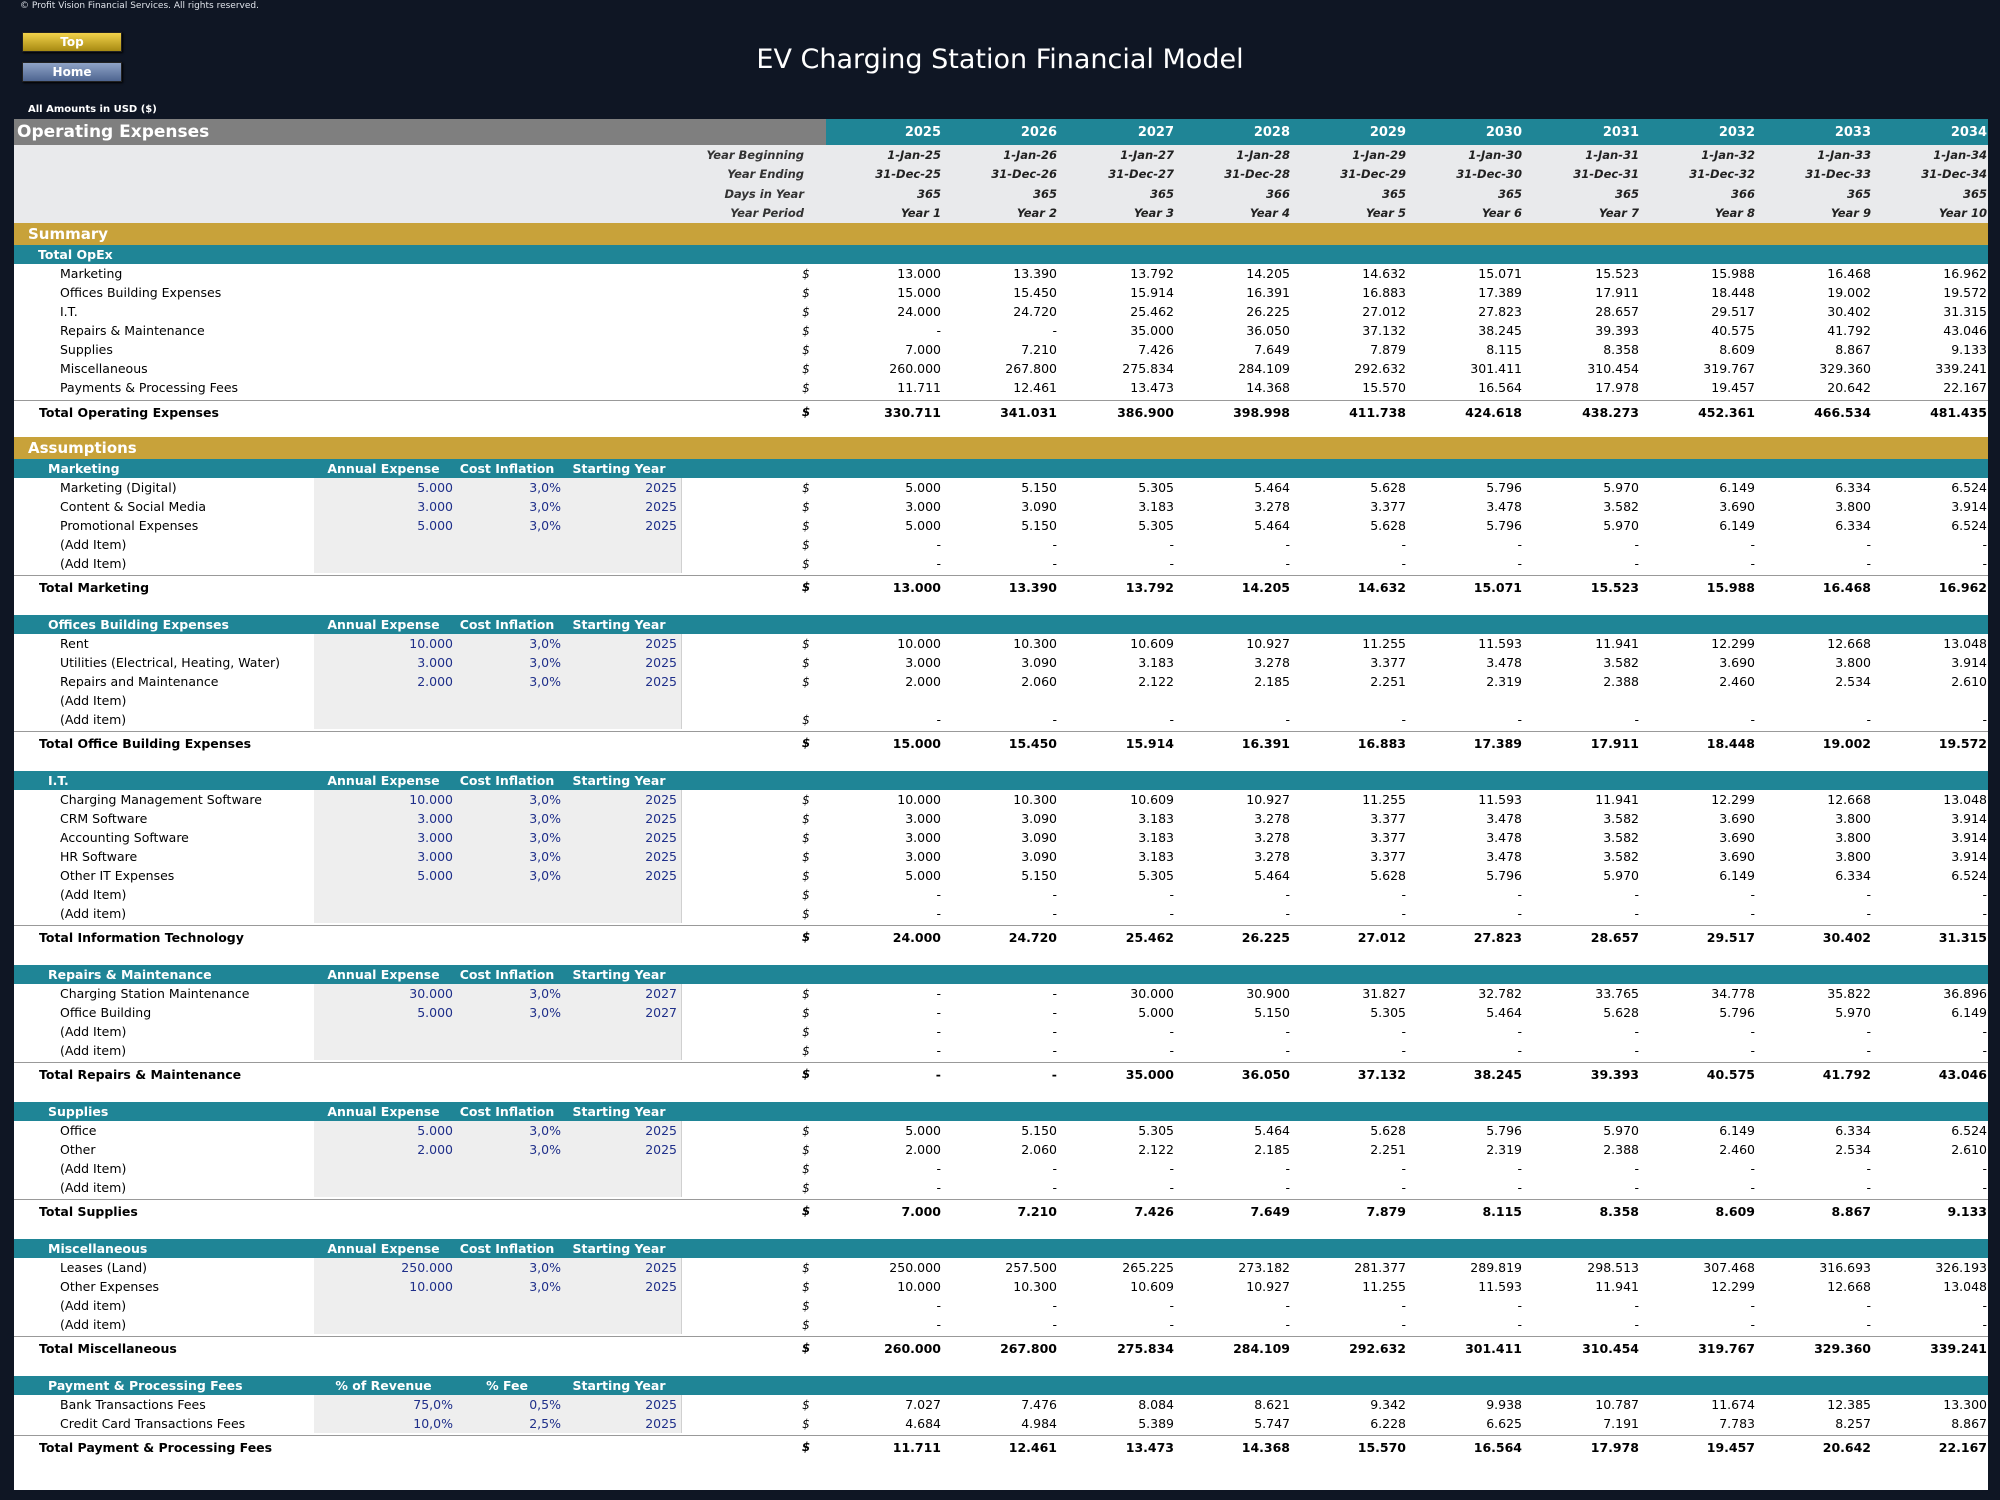  Describe the element at coordinates (509, 1423) in the screenshot. I see `cost-inflation-input: 2,5%` at that location.